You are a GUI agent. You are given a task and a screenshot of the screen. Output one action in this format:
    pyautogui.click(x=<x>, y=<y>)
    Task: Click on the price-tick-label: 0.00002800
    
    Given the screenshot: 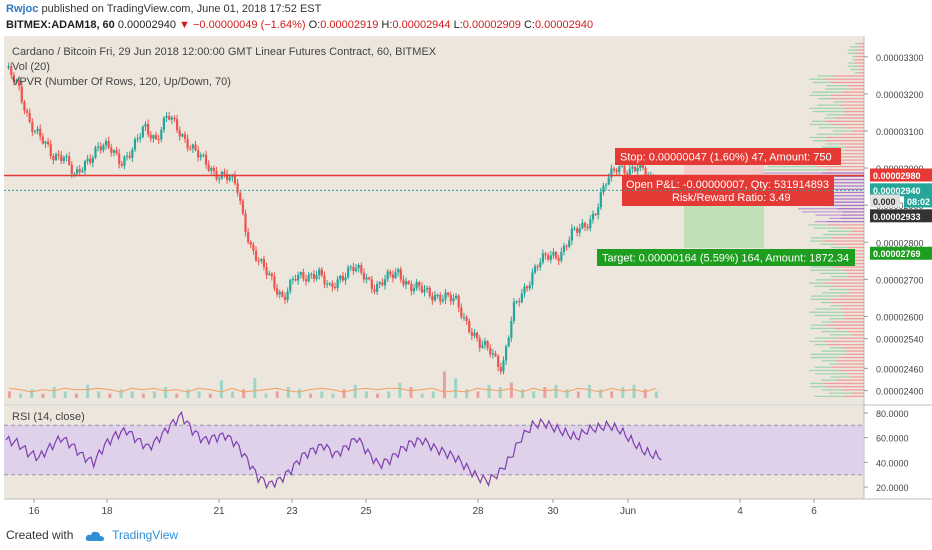 What is the action you would take?
    pyautogui.click(x=900, y=243)
    